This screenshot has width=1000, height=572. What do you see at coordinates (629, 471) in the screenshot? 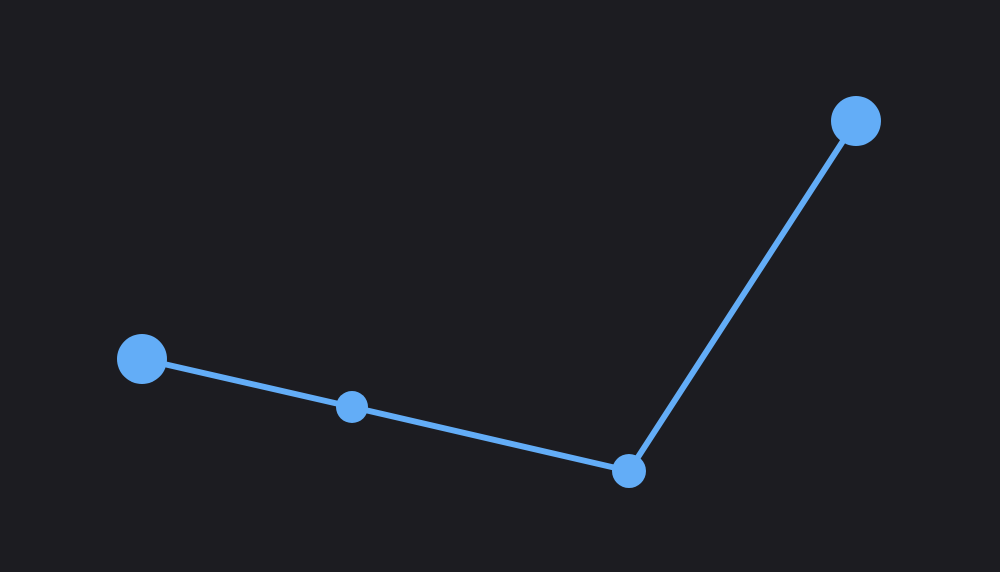
I see `node-3-handle` at bounding box center [629, 471].